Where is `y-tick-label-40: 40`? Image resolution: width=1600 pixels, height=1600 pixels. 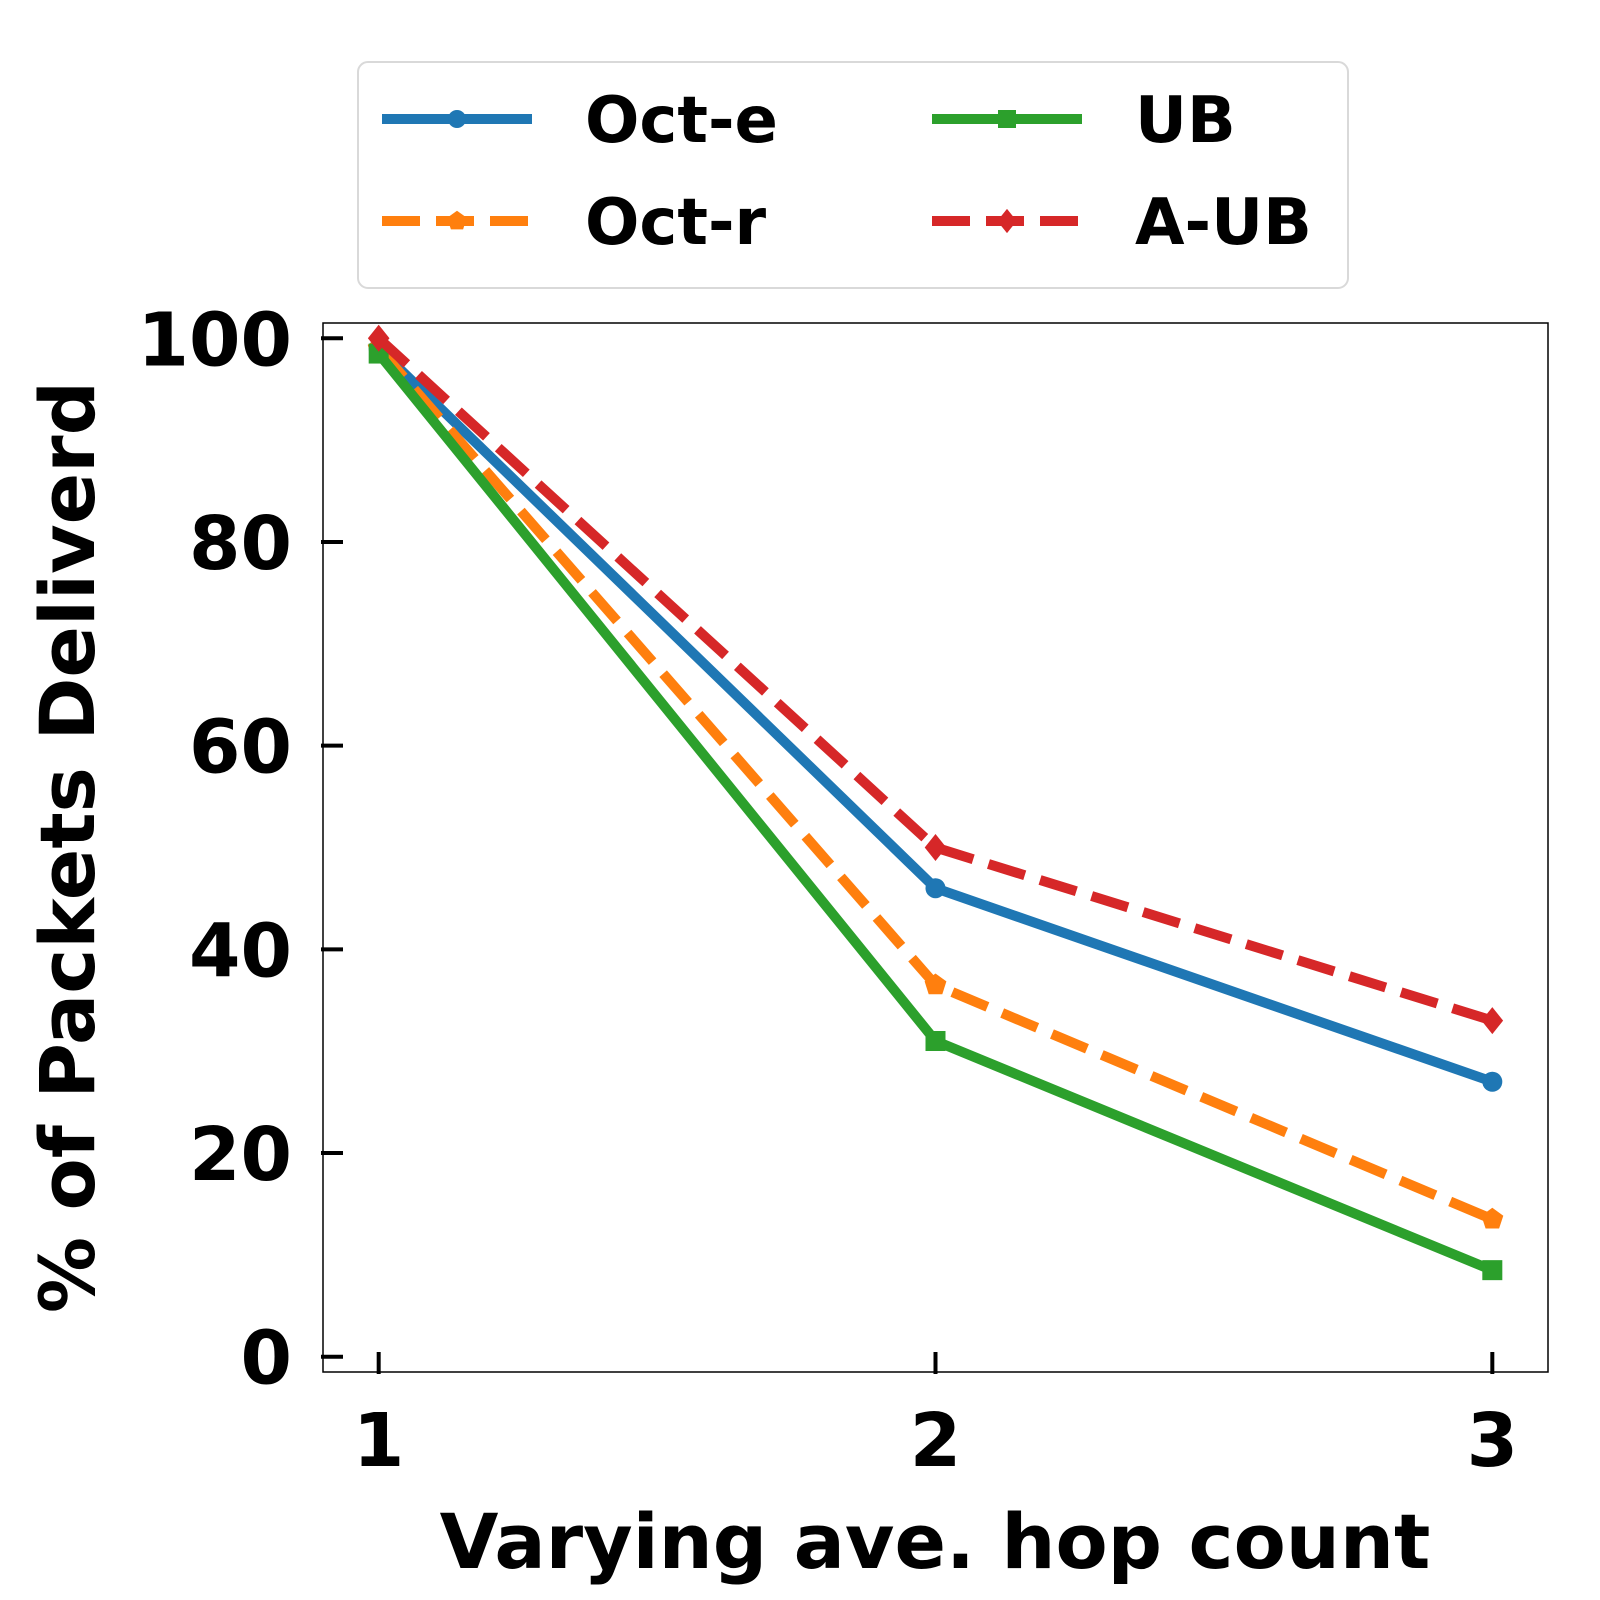 y-tick-label-40: 40 is located at coordinates (240, 951).